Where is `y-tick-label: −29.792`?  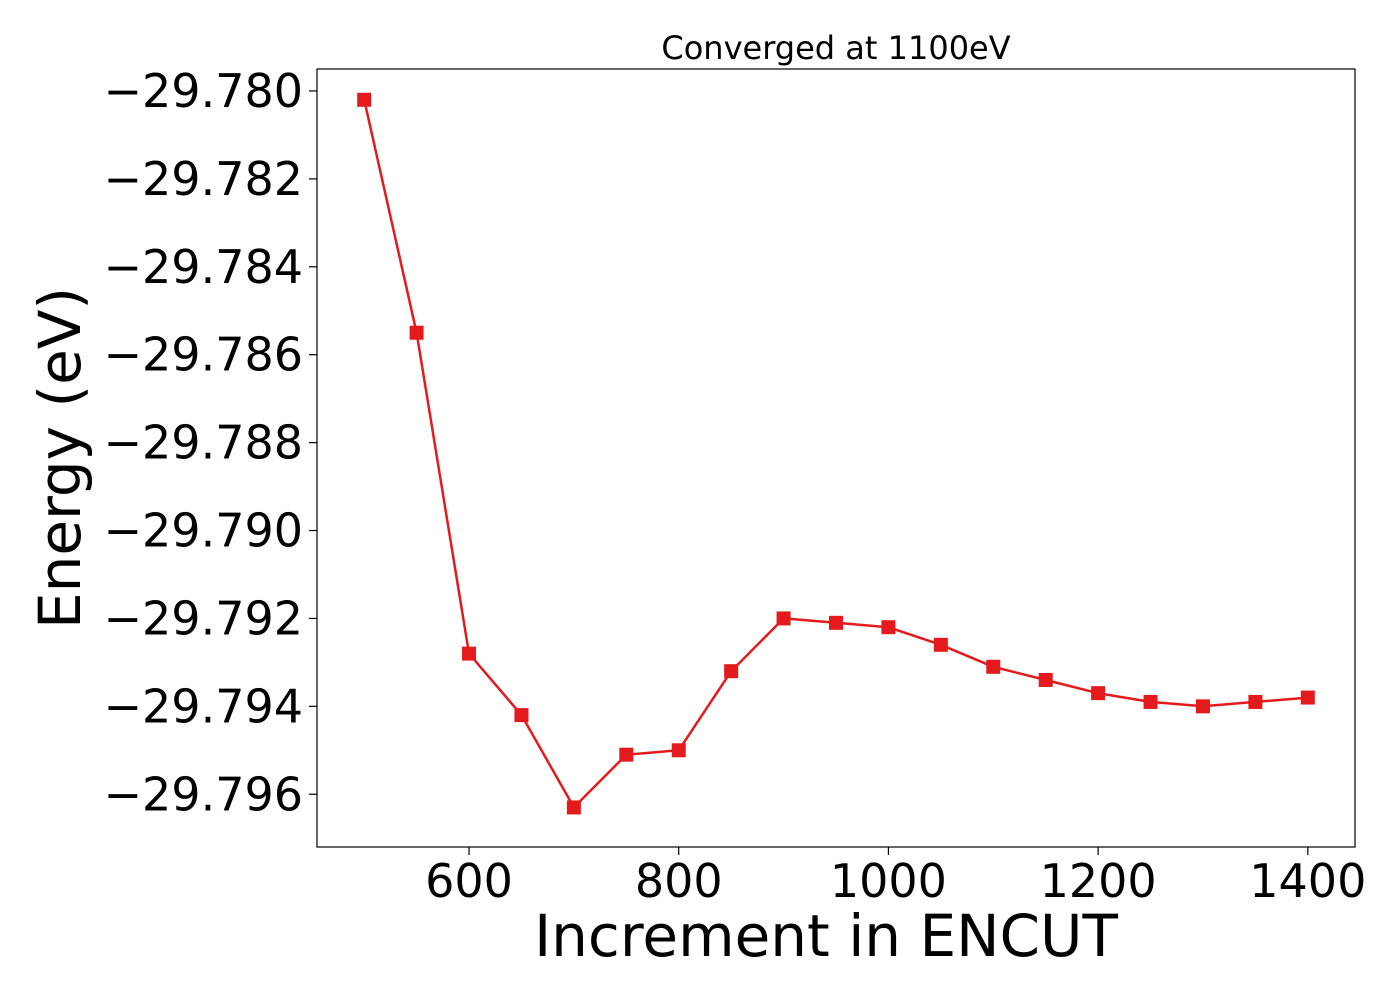 y-tick-label: −29.792 is located at coordinates (204, 618).